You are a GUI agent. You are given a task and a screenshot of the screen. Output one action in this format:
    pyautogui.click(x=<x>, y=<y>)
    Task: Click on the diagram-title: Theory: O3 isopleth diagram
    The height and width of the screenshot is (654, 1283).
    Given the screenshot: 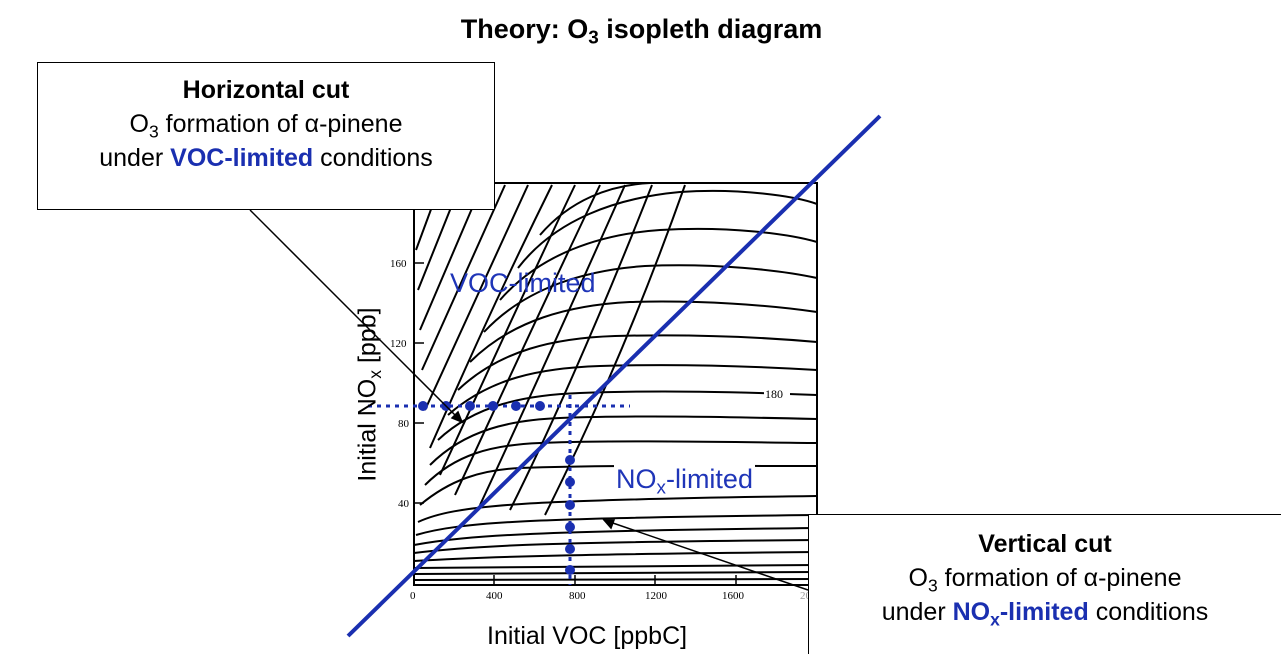 What is the action you would take?
    pyautogui.click(x=641, y=31)
    